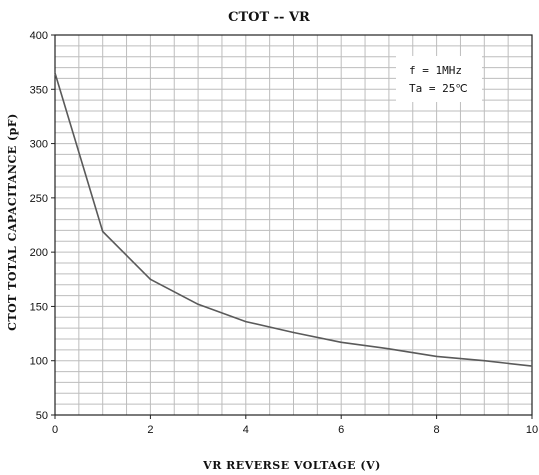 The image size is (539, 475). Describe the element at coordinates (341, 430) in the screenshot. I see `x-tick-label: 6` at that location.